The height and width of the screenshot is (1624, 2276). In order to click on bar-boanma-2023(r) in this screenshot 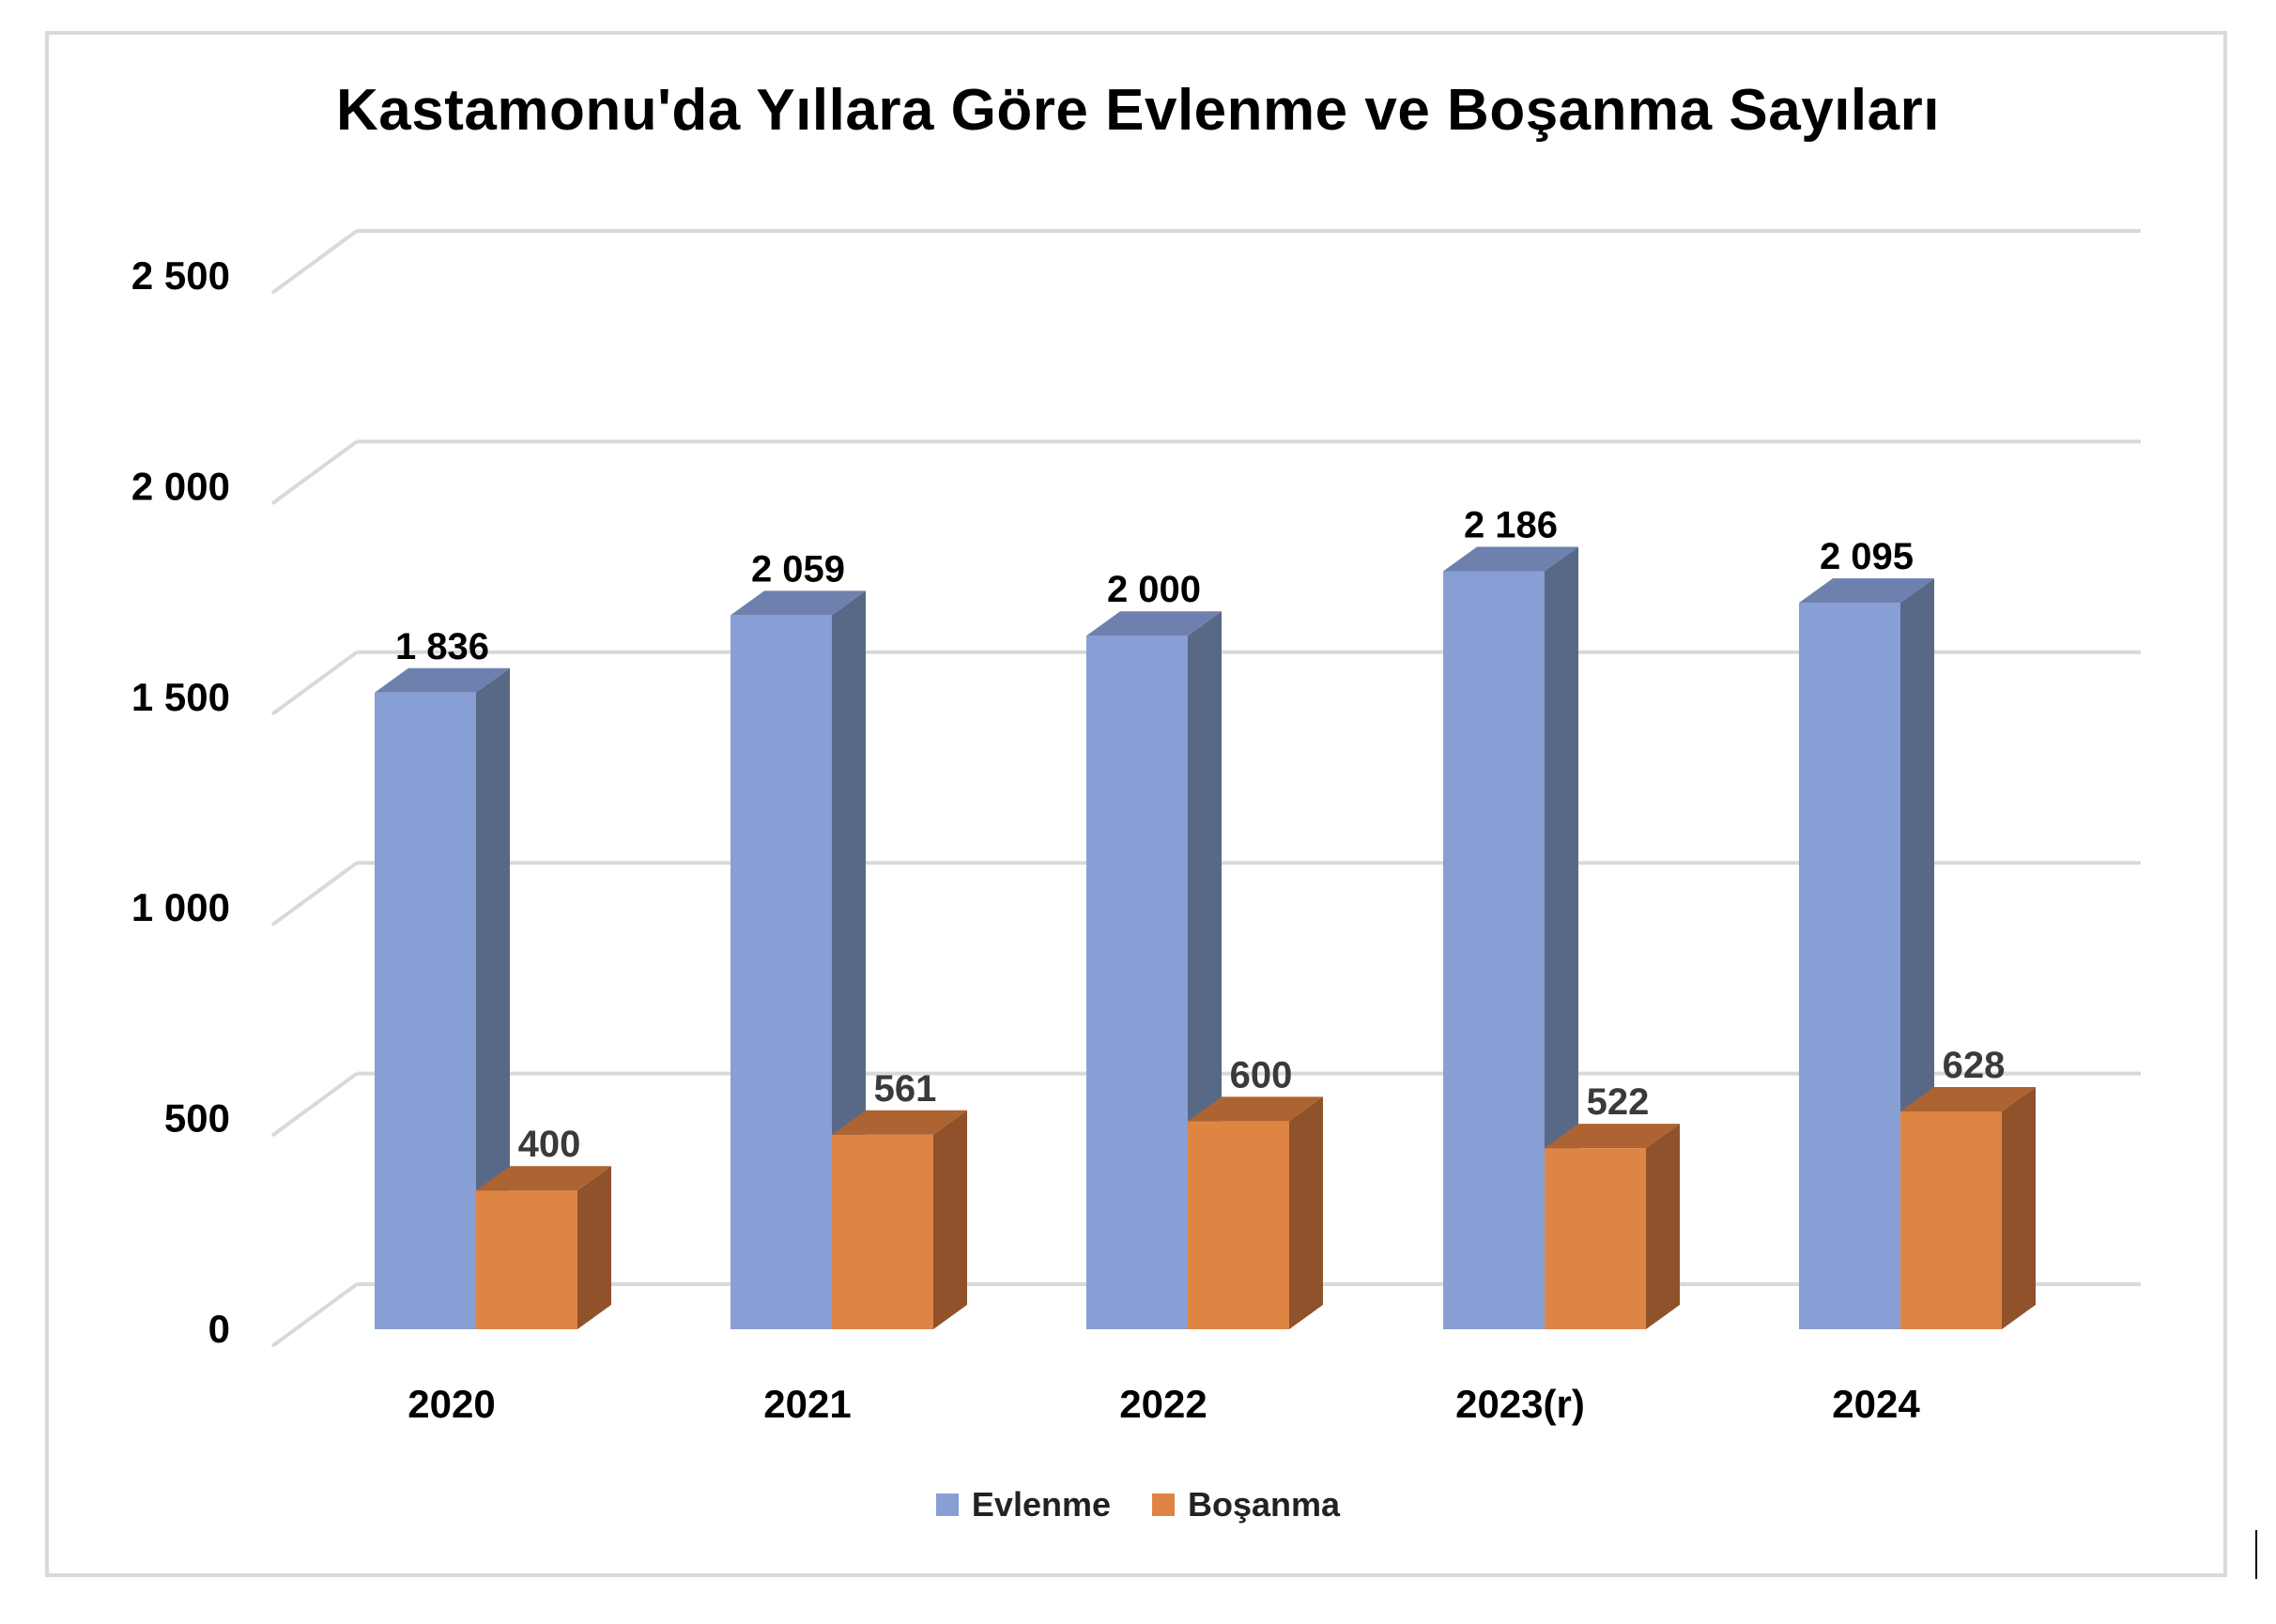, I will do `click(1613, 1226)`.